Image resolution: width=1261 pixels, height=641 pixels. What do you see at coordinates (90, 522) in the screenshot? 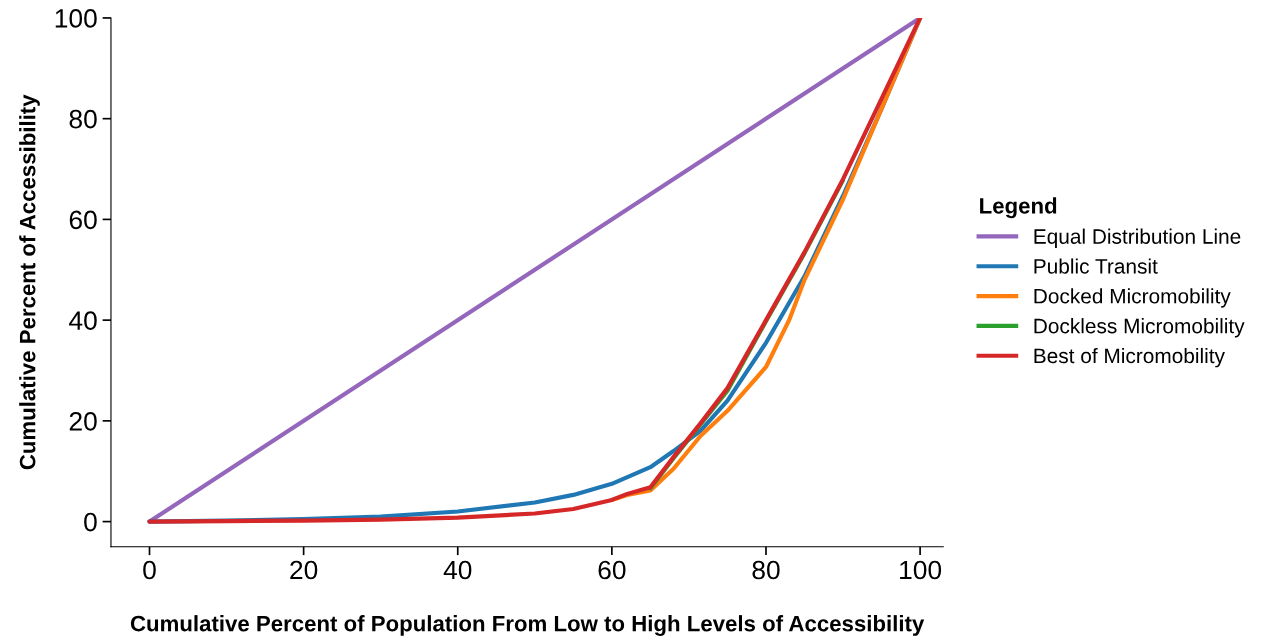
I see `y-tick-label: 0` at bounding box center [90, 522].